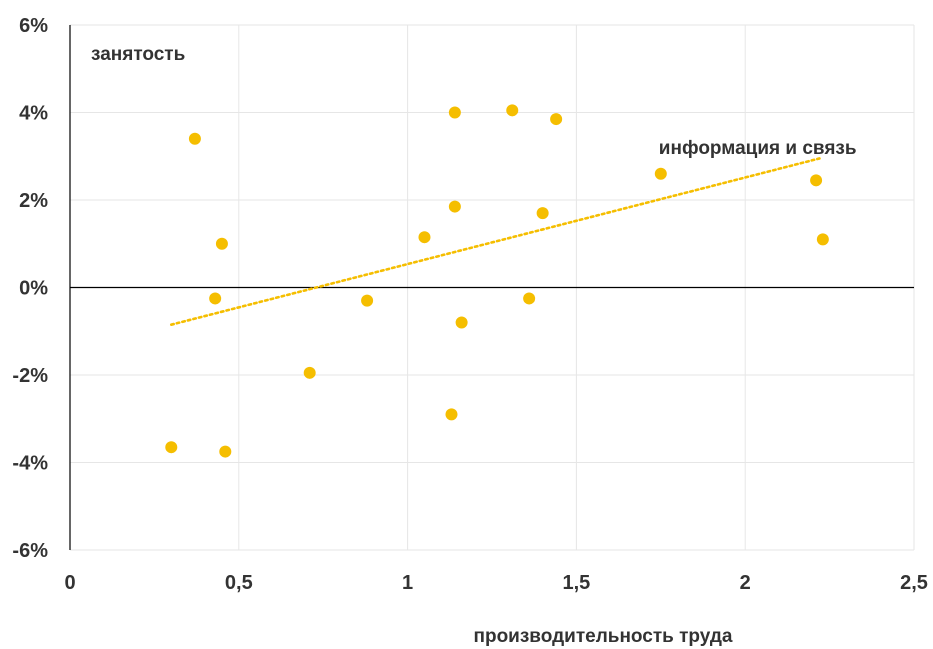 The image size is (933, 649). What do you see at coordinates (33, 201) in the screenshot?
I see `y-tick-label: 2%` at bounding box center [33, 201].